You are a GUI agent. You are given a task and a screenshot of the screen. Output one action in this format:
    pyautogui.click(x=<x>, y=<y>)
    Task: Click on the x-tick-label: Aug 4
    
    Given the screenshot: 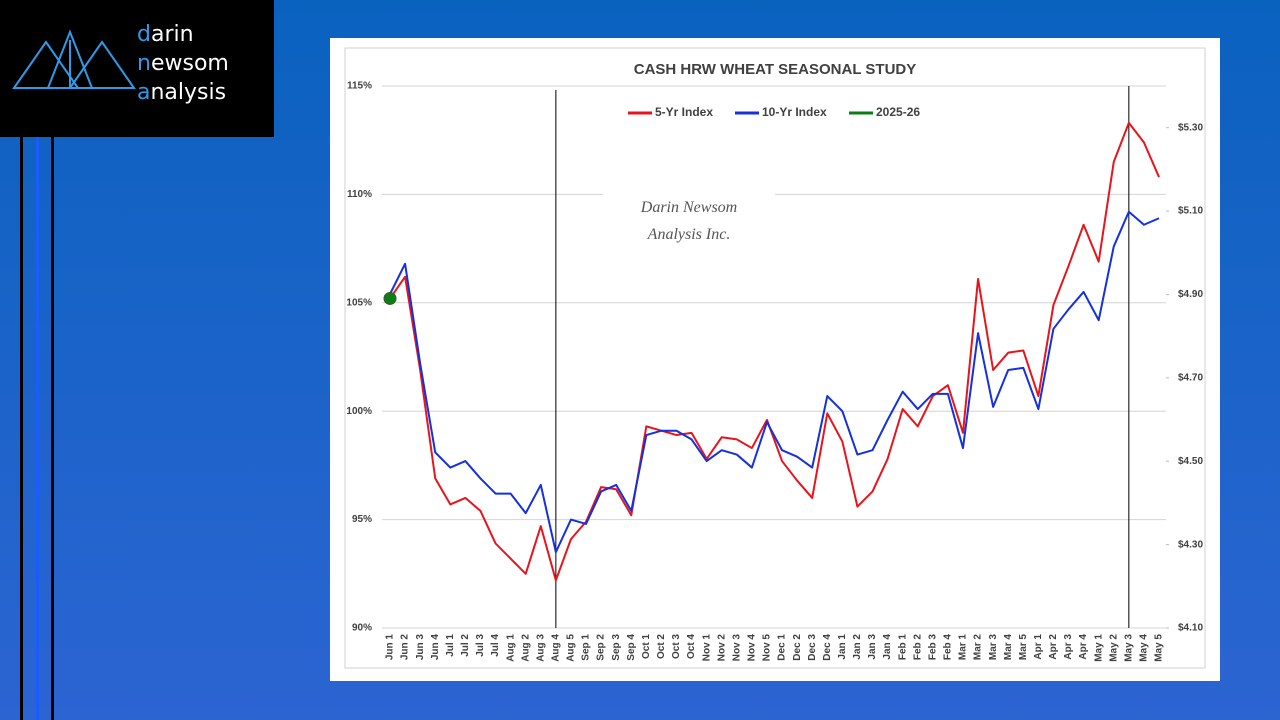 What is the action you would take?
    pyautogui.click(x=556, y=648)
    